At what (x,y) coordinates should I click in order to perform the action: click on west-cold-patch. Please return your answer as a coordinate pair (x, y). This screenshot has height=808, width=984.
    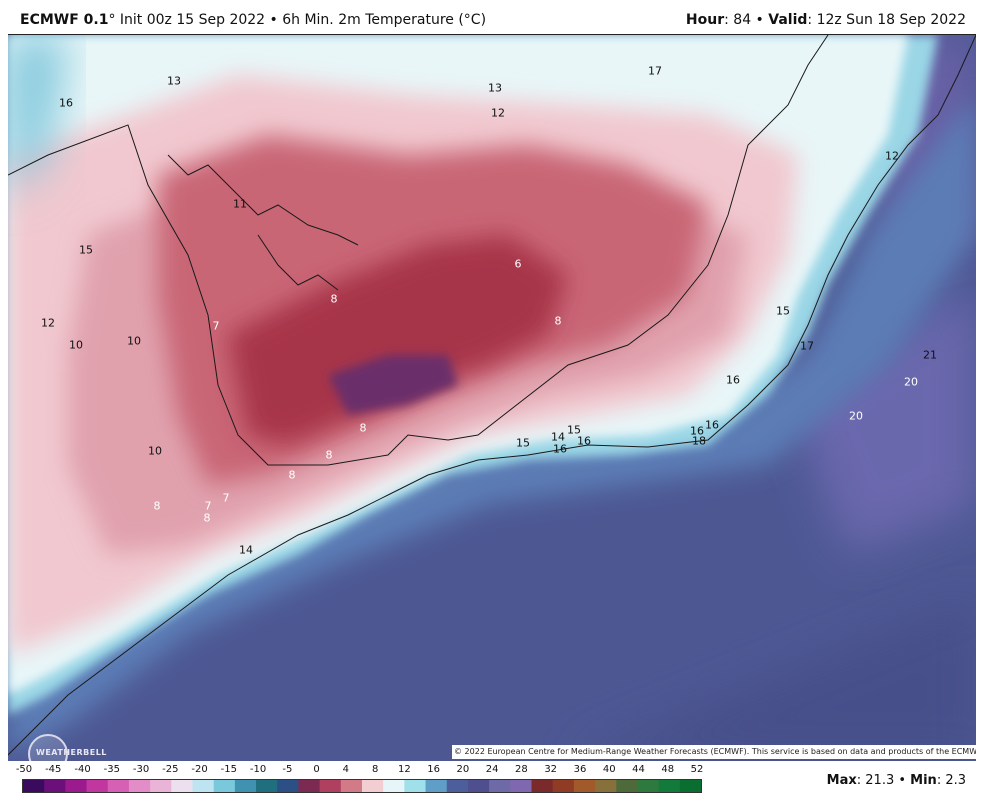
    Looking at the image, I should click on (38, 115).